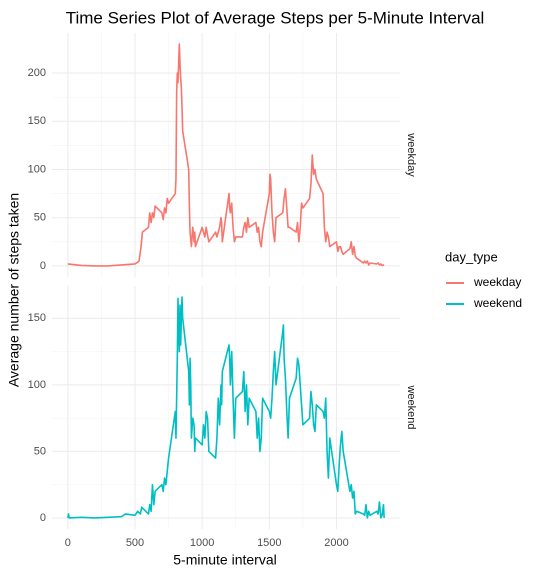 Image resolution: width=539 pixels, height=579 pixels. Describe the element at coordinates (37, 73) in the screenshot. I see `y-tick-label: 200` at that location.